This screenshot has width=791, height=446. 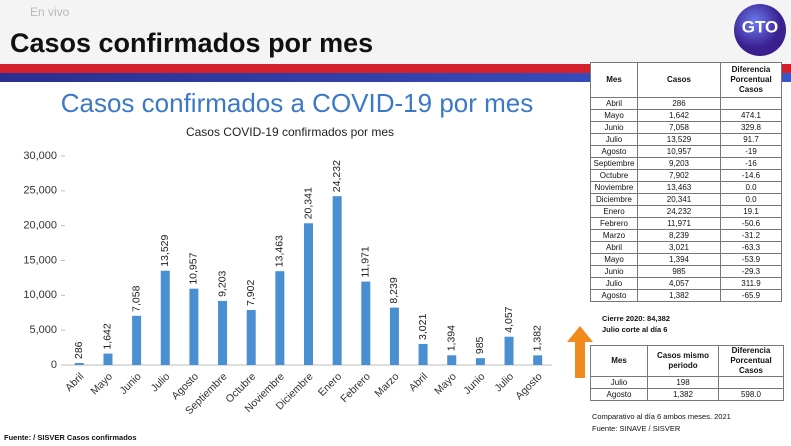 I want to click on table-cell: Mayo, so click(x=614, y=115).